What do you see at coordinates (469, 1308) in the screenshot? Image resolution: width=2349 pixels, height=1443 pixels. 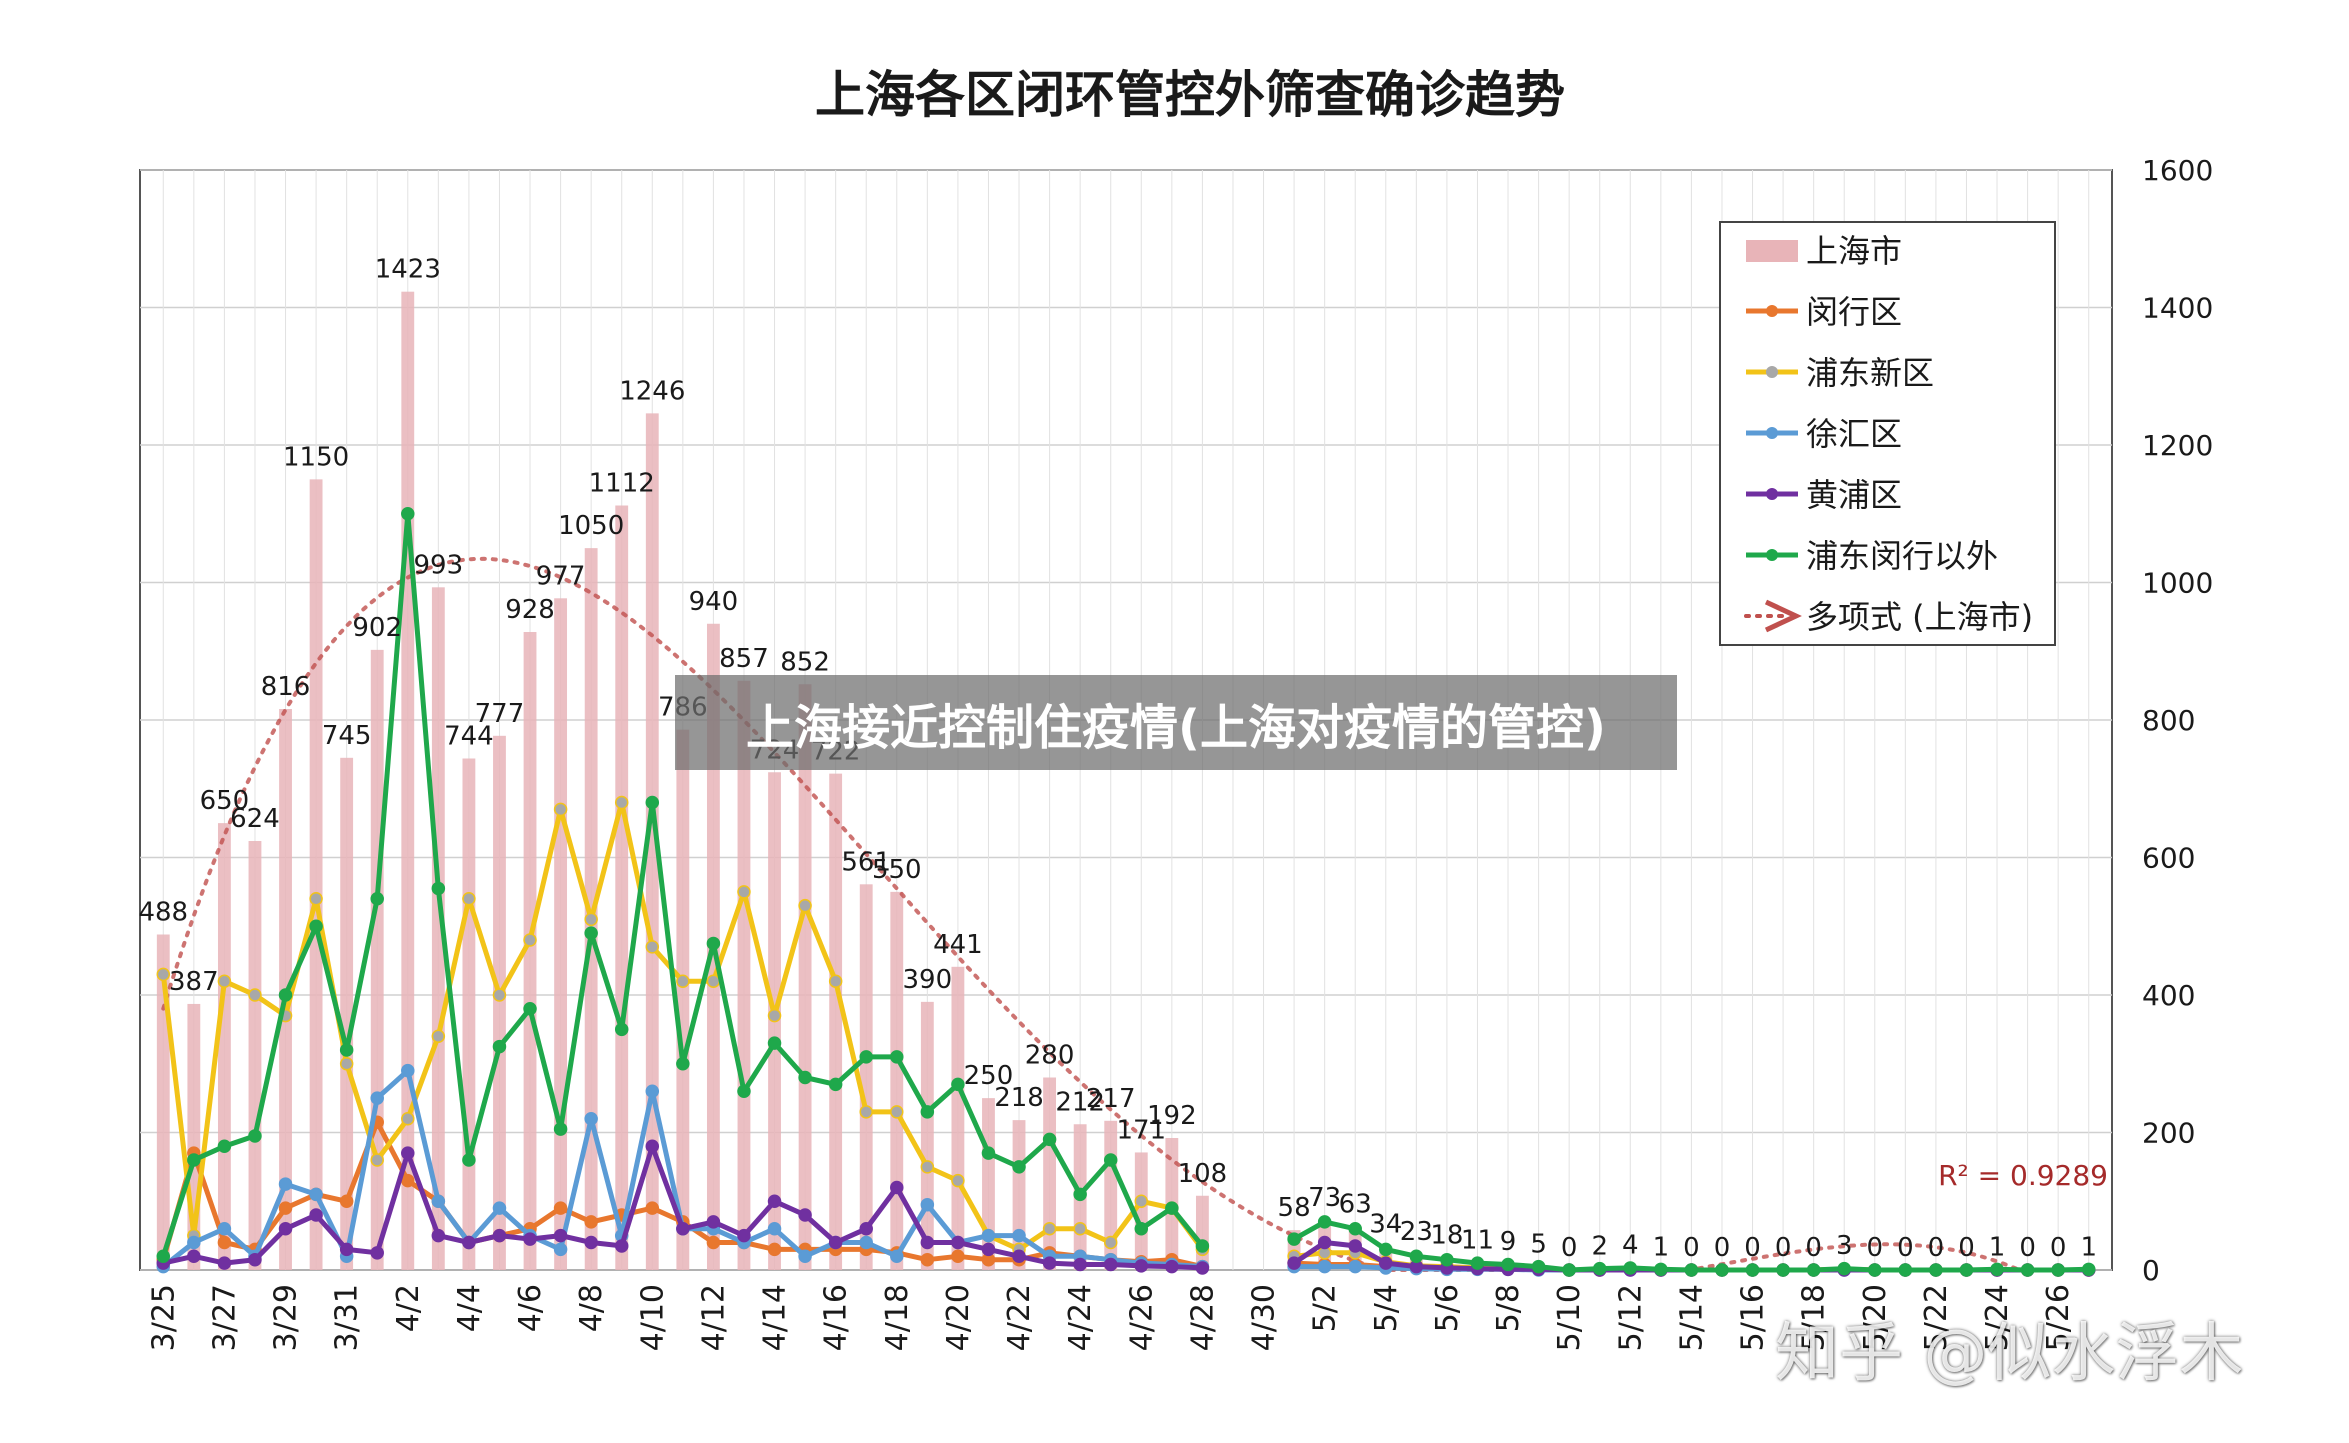 I see `x-tick-label: 4/4` at bounding box center [469, 1308].